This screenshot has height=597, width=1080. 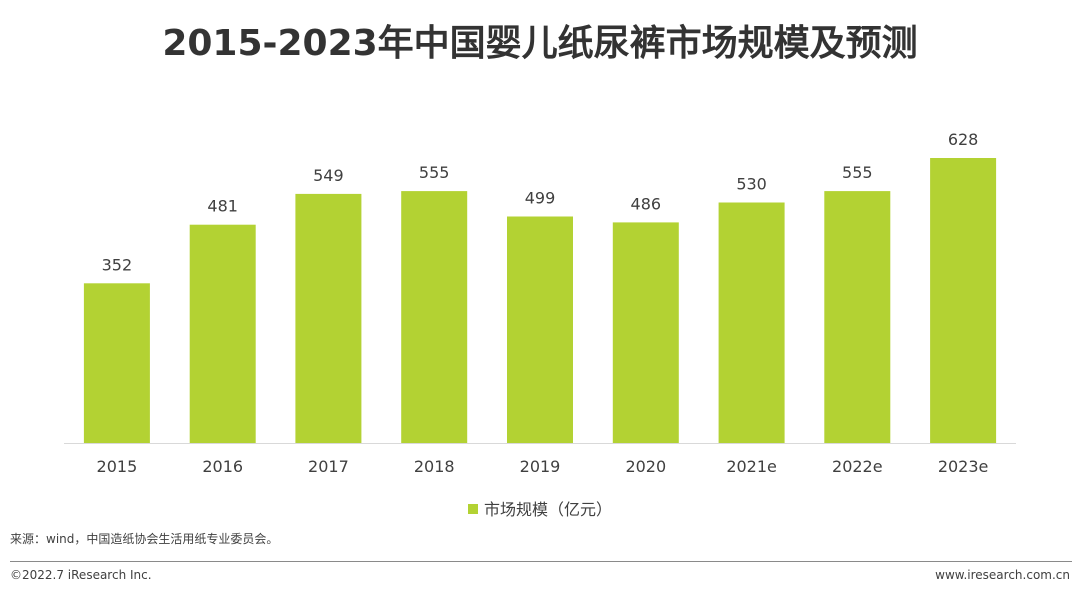 What do you see at coordinates (963, 466) in the screenshot?
I see `x-tick-label-2023e: 2023e` at bounding box center [963, 466].